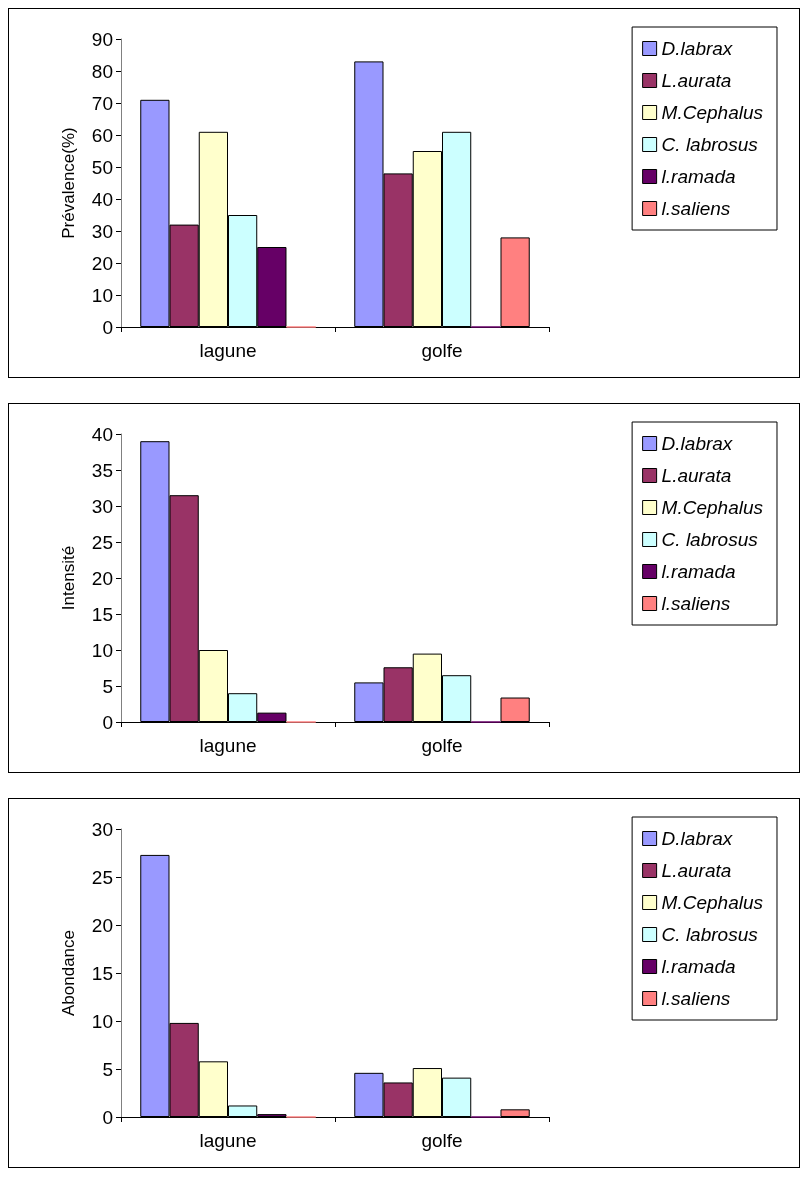  Describe the element at coordinates (102, 71) in the screenshot. I see `y-tick-label: 80` at that location.